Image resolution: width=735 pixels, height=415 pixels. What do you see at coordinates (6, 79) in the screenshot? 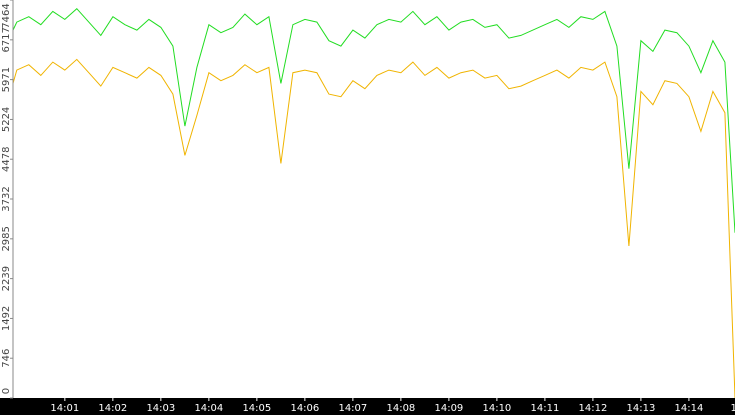
I see `y-tick-label: 5971` at bounding box center [6, 79].